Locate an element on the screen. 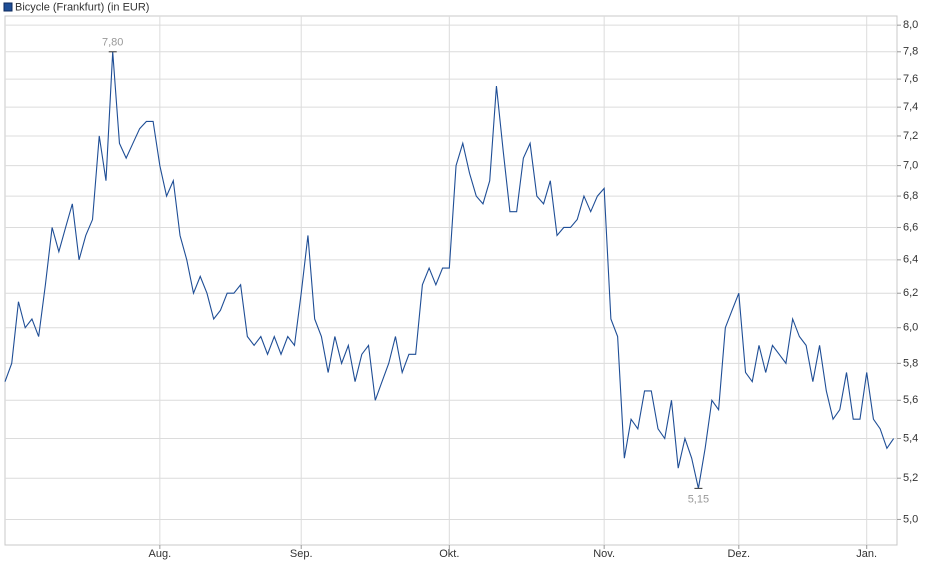 Image resolution: width=940 pixels, height=584 pixels. x-tick-label: Dez. is located at coordinates (738, 554).